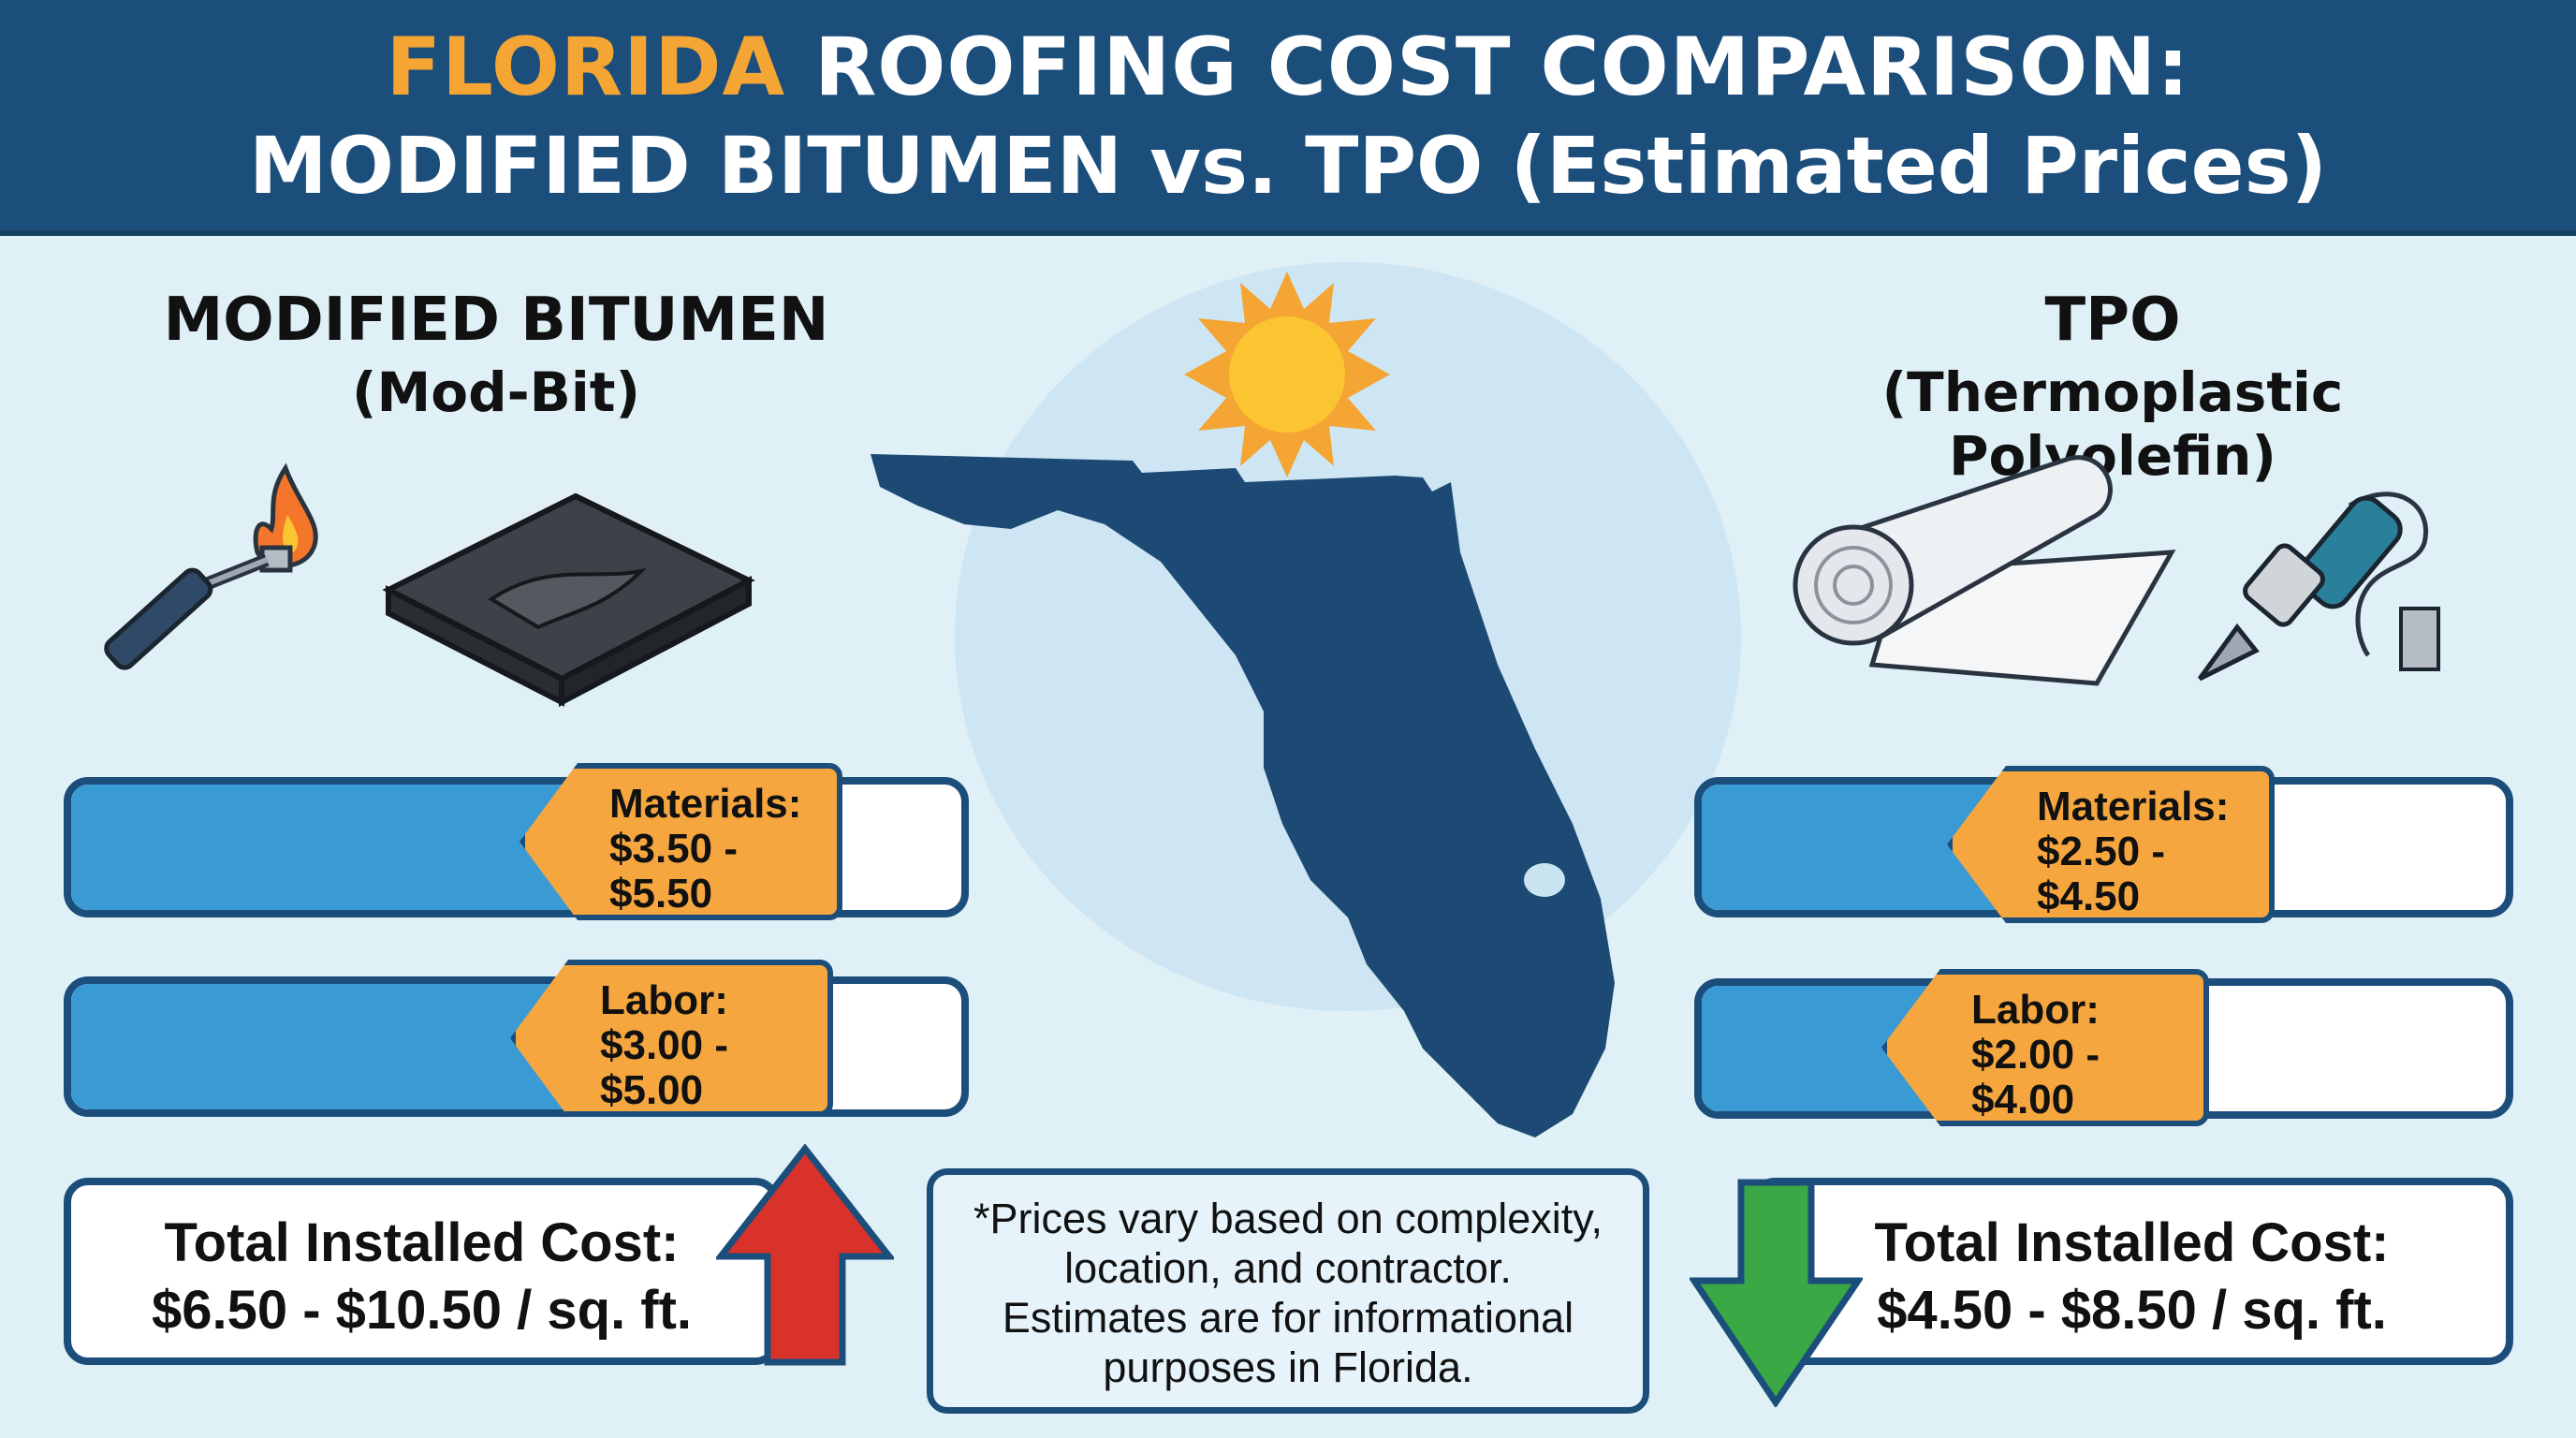 The width and height of the screenshot is (2576, 1438). What do you see at coordinates (2132, 1310) in the screenshot?
I see `total-range: $4.50 - $8.50 / sq. ft.` at bounding box center [2132, 1310].